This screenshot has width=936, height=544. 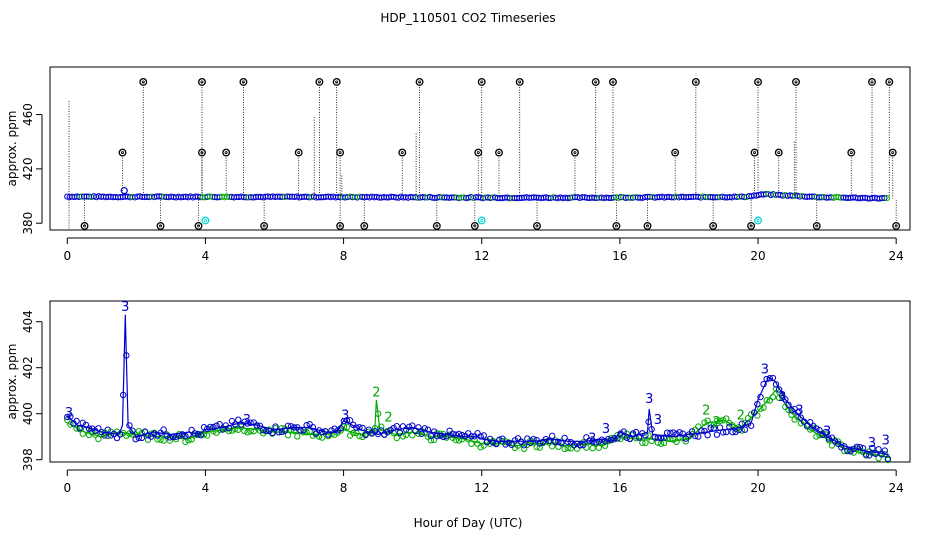 What do you see at coordinates (67, 488) in the screenshot?
I see `x-tick-label: 0` at bounding box center [67, 488].